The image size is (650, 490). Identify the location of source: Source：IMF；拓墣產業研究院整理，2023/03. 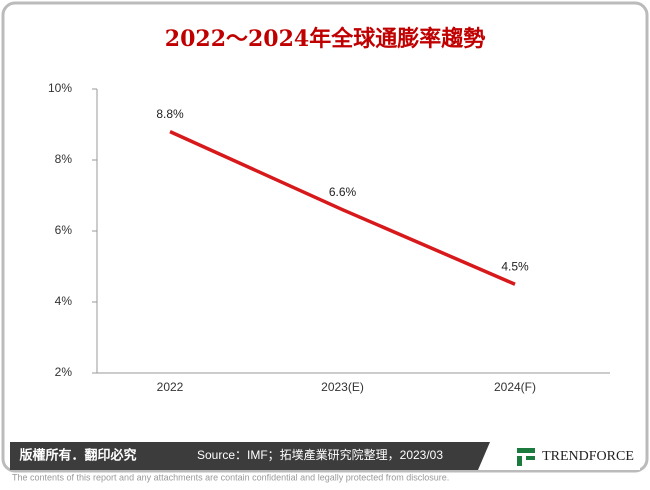
(320, 454).